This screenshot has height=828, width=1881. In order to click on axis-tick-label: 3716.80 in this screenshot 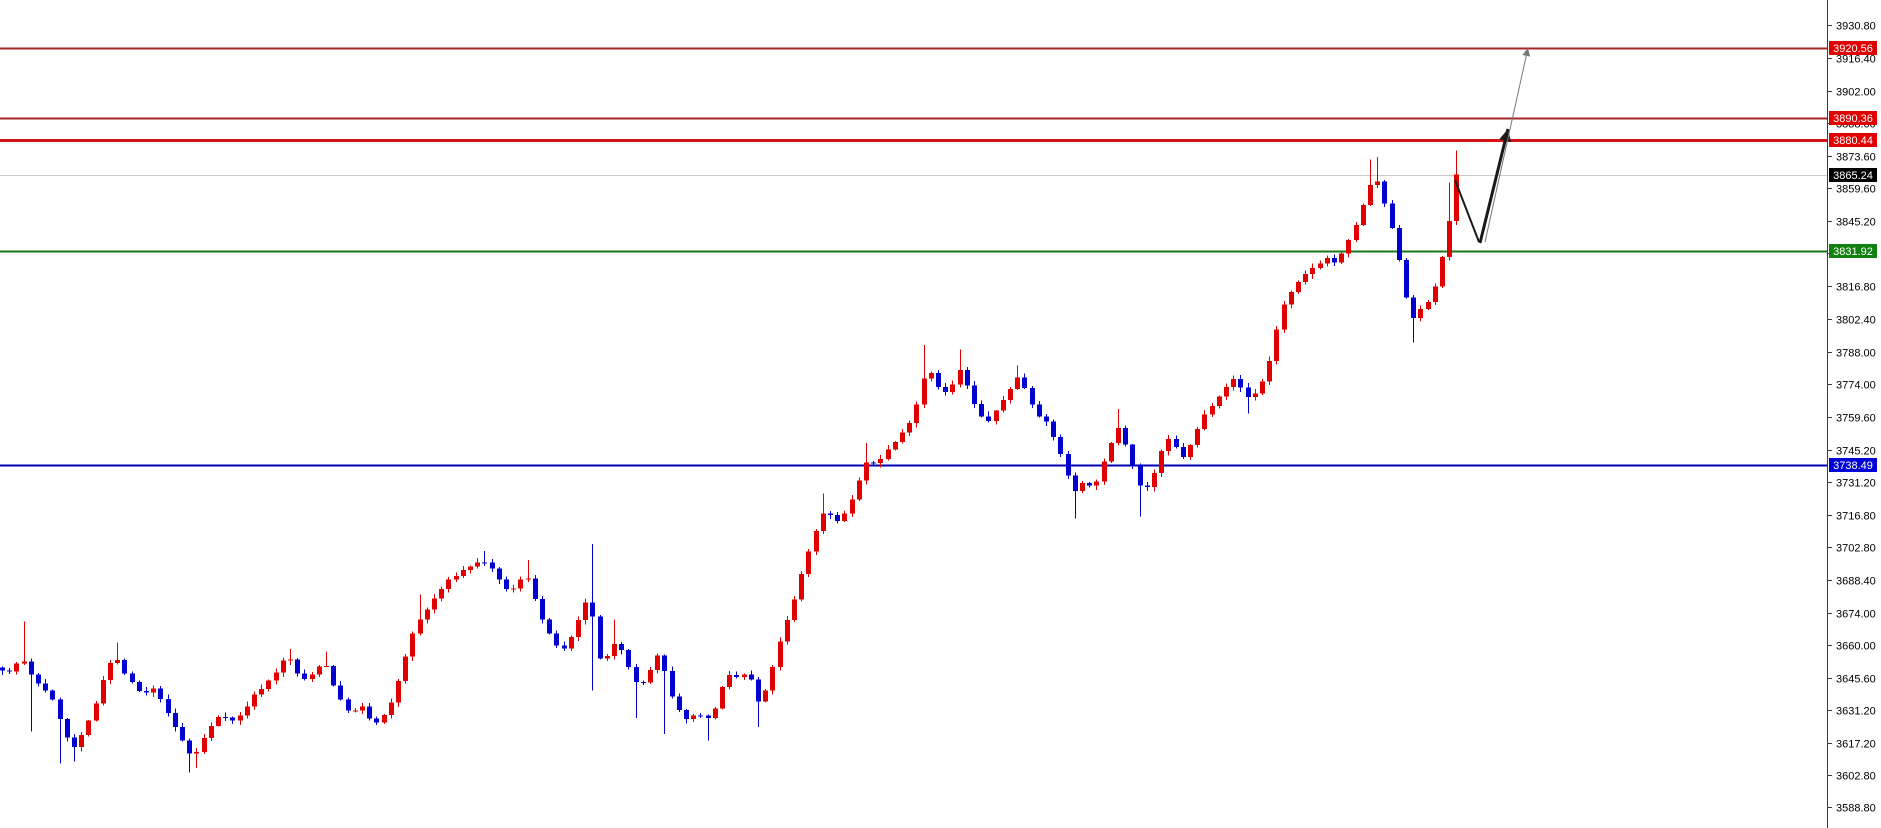, I will do `click(1856, 517)`.